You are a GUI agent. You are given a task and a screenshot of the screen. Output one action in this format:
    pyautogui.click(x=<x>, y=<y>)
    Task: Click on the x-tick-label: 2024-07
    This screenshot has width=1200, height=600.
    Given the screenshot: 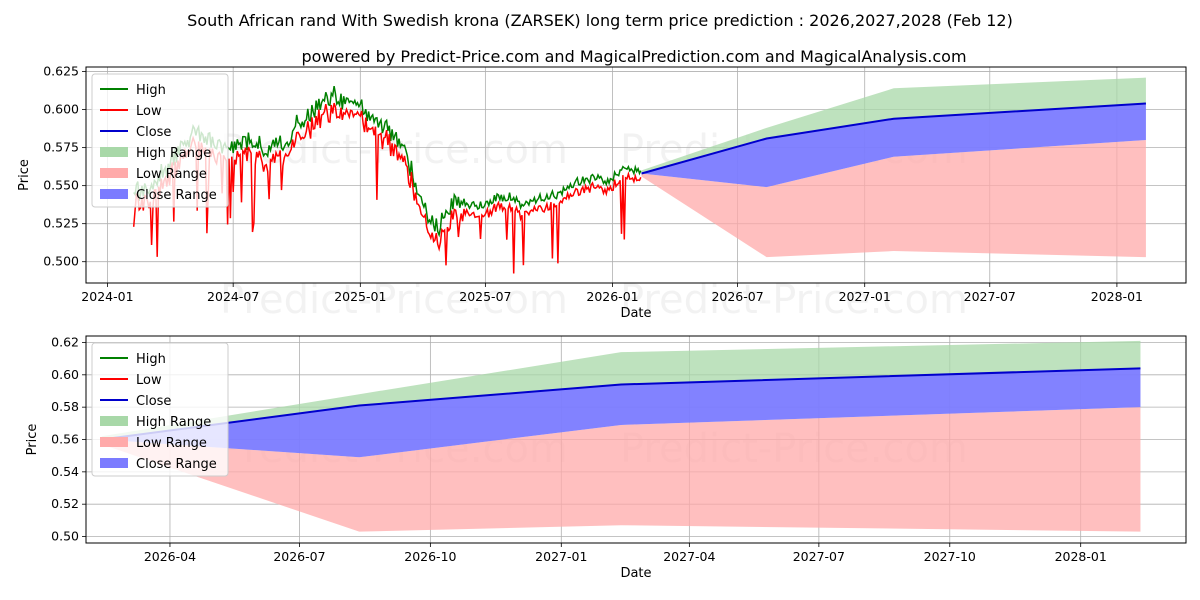 What is the action you would take?
    pyautogui.click(x=233, y=296)
    